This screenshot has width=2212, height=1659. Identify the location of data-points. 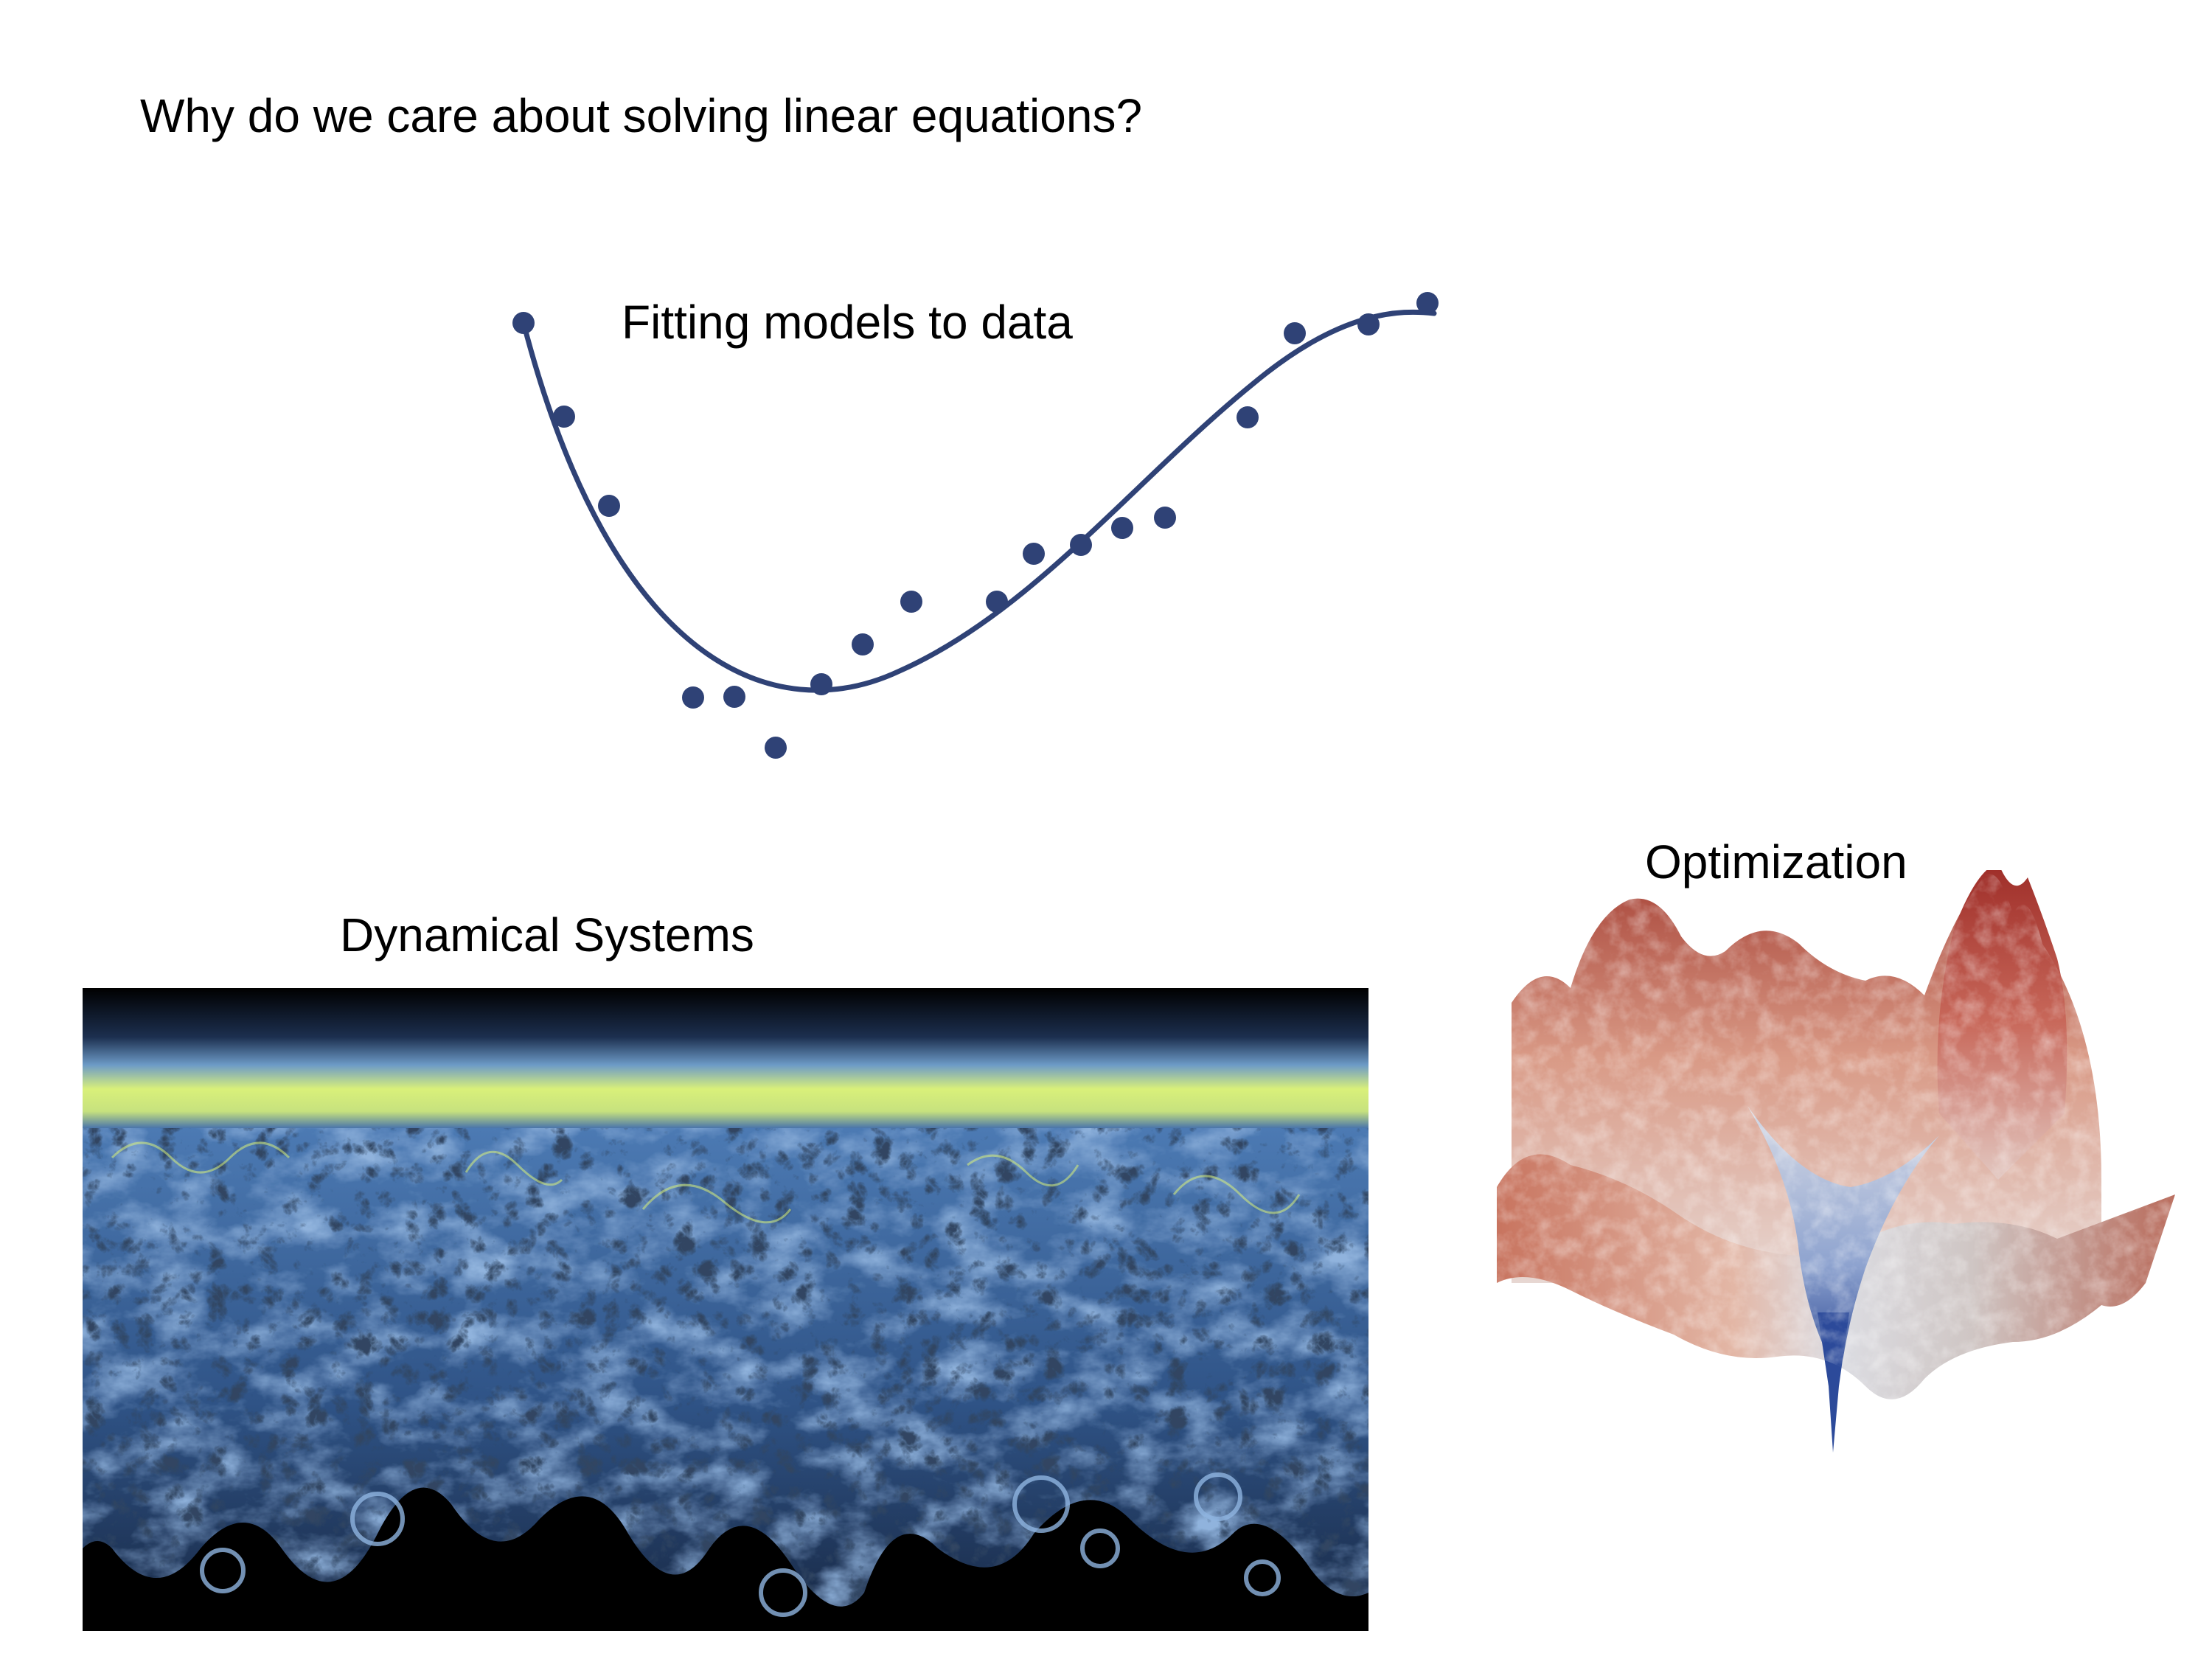
(975, 525).